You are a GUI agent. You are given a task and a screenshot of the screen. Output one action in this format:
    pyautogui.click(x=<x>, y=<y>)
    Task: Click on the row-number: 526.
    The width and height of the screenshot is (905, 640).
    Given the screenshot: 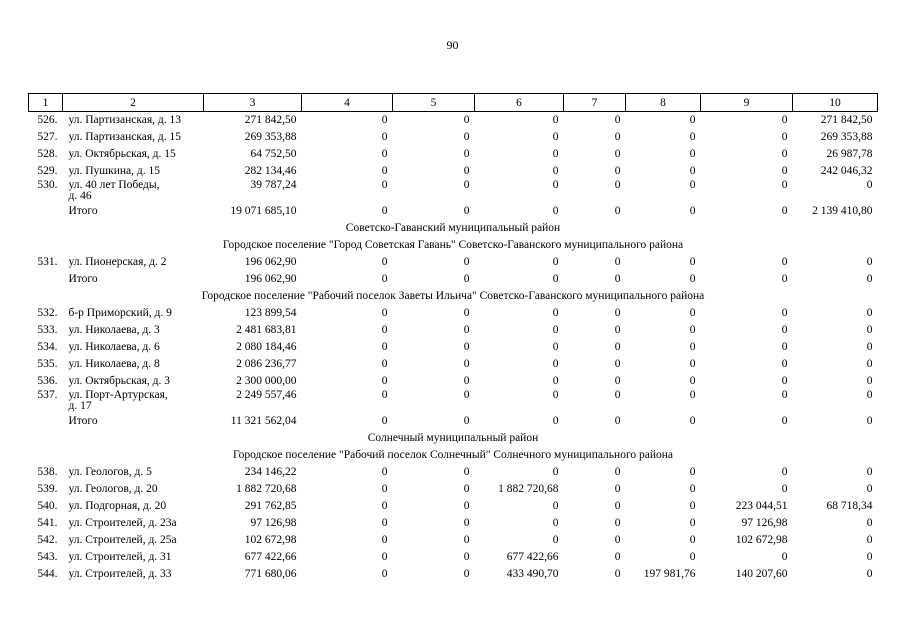 What is the action you would take?
    pyautogui.click(x=47, y=120)
    